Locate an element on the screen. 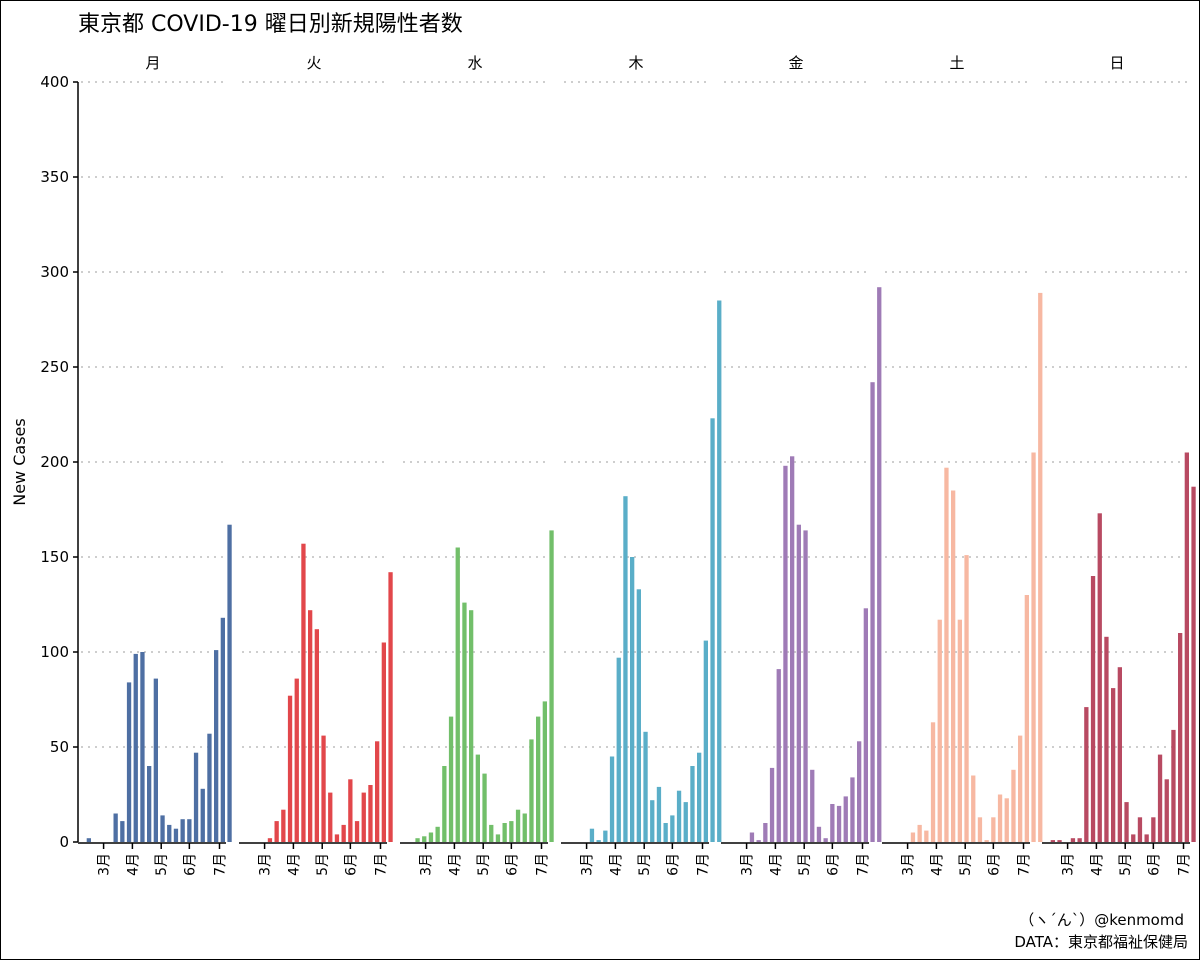 The height and width of the screenshot is (960, 1200). y-axis: 0 50 100 150 200 250 300 350 400 is located at coordinates (59, 462).